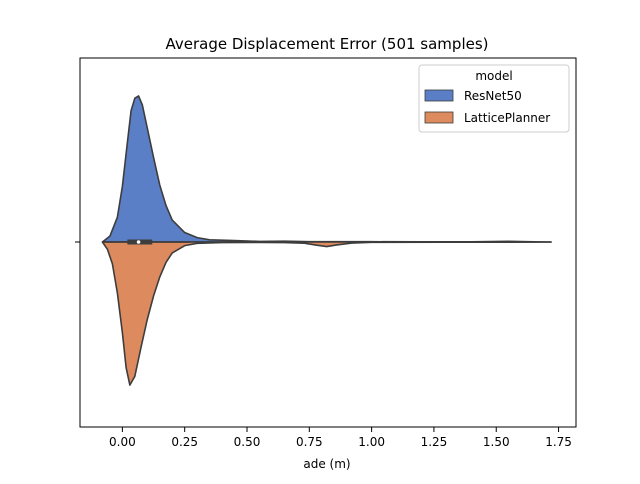 Image resolution: width=640 pixels, height=484 pixels. Describe the element at coordinates (558, 442) in the screenshot. I see `x-tick-label: 1.75` at that location.